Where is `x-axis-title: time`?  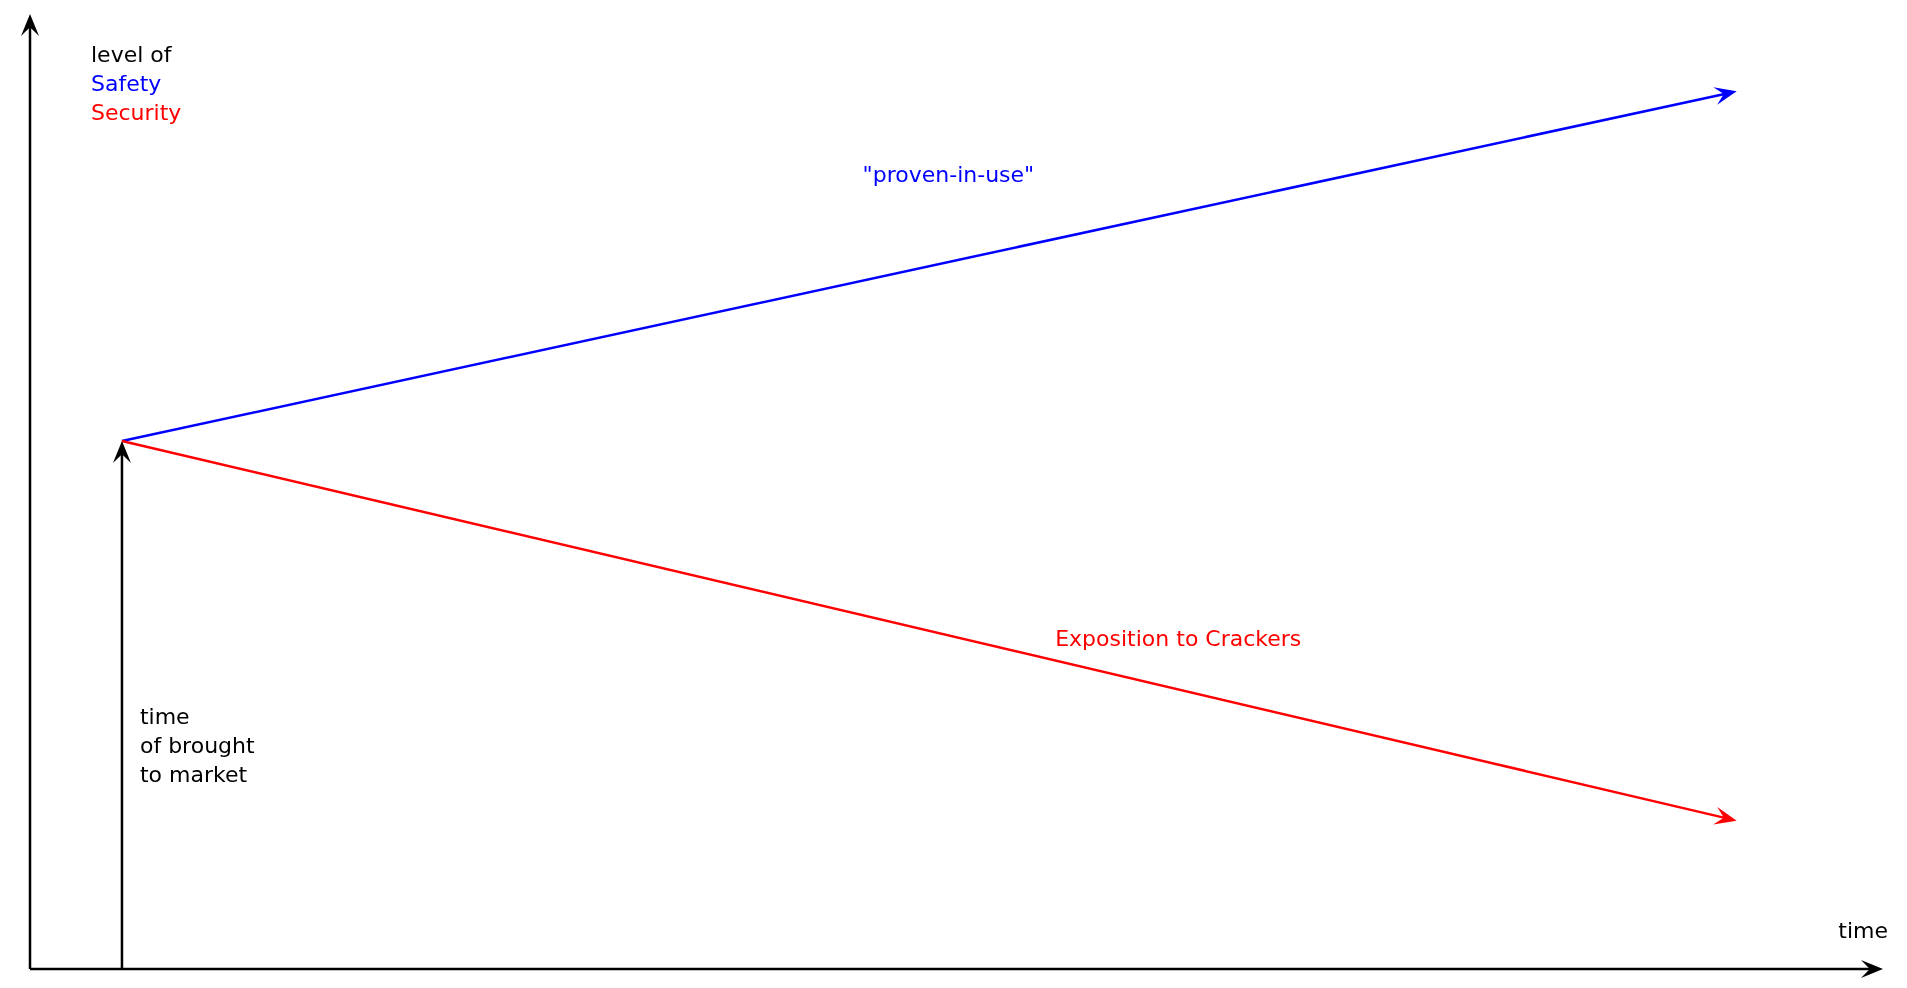 x-axis-title: time is located at coordinates (1863, 930).